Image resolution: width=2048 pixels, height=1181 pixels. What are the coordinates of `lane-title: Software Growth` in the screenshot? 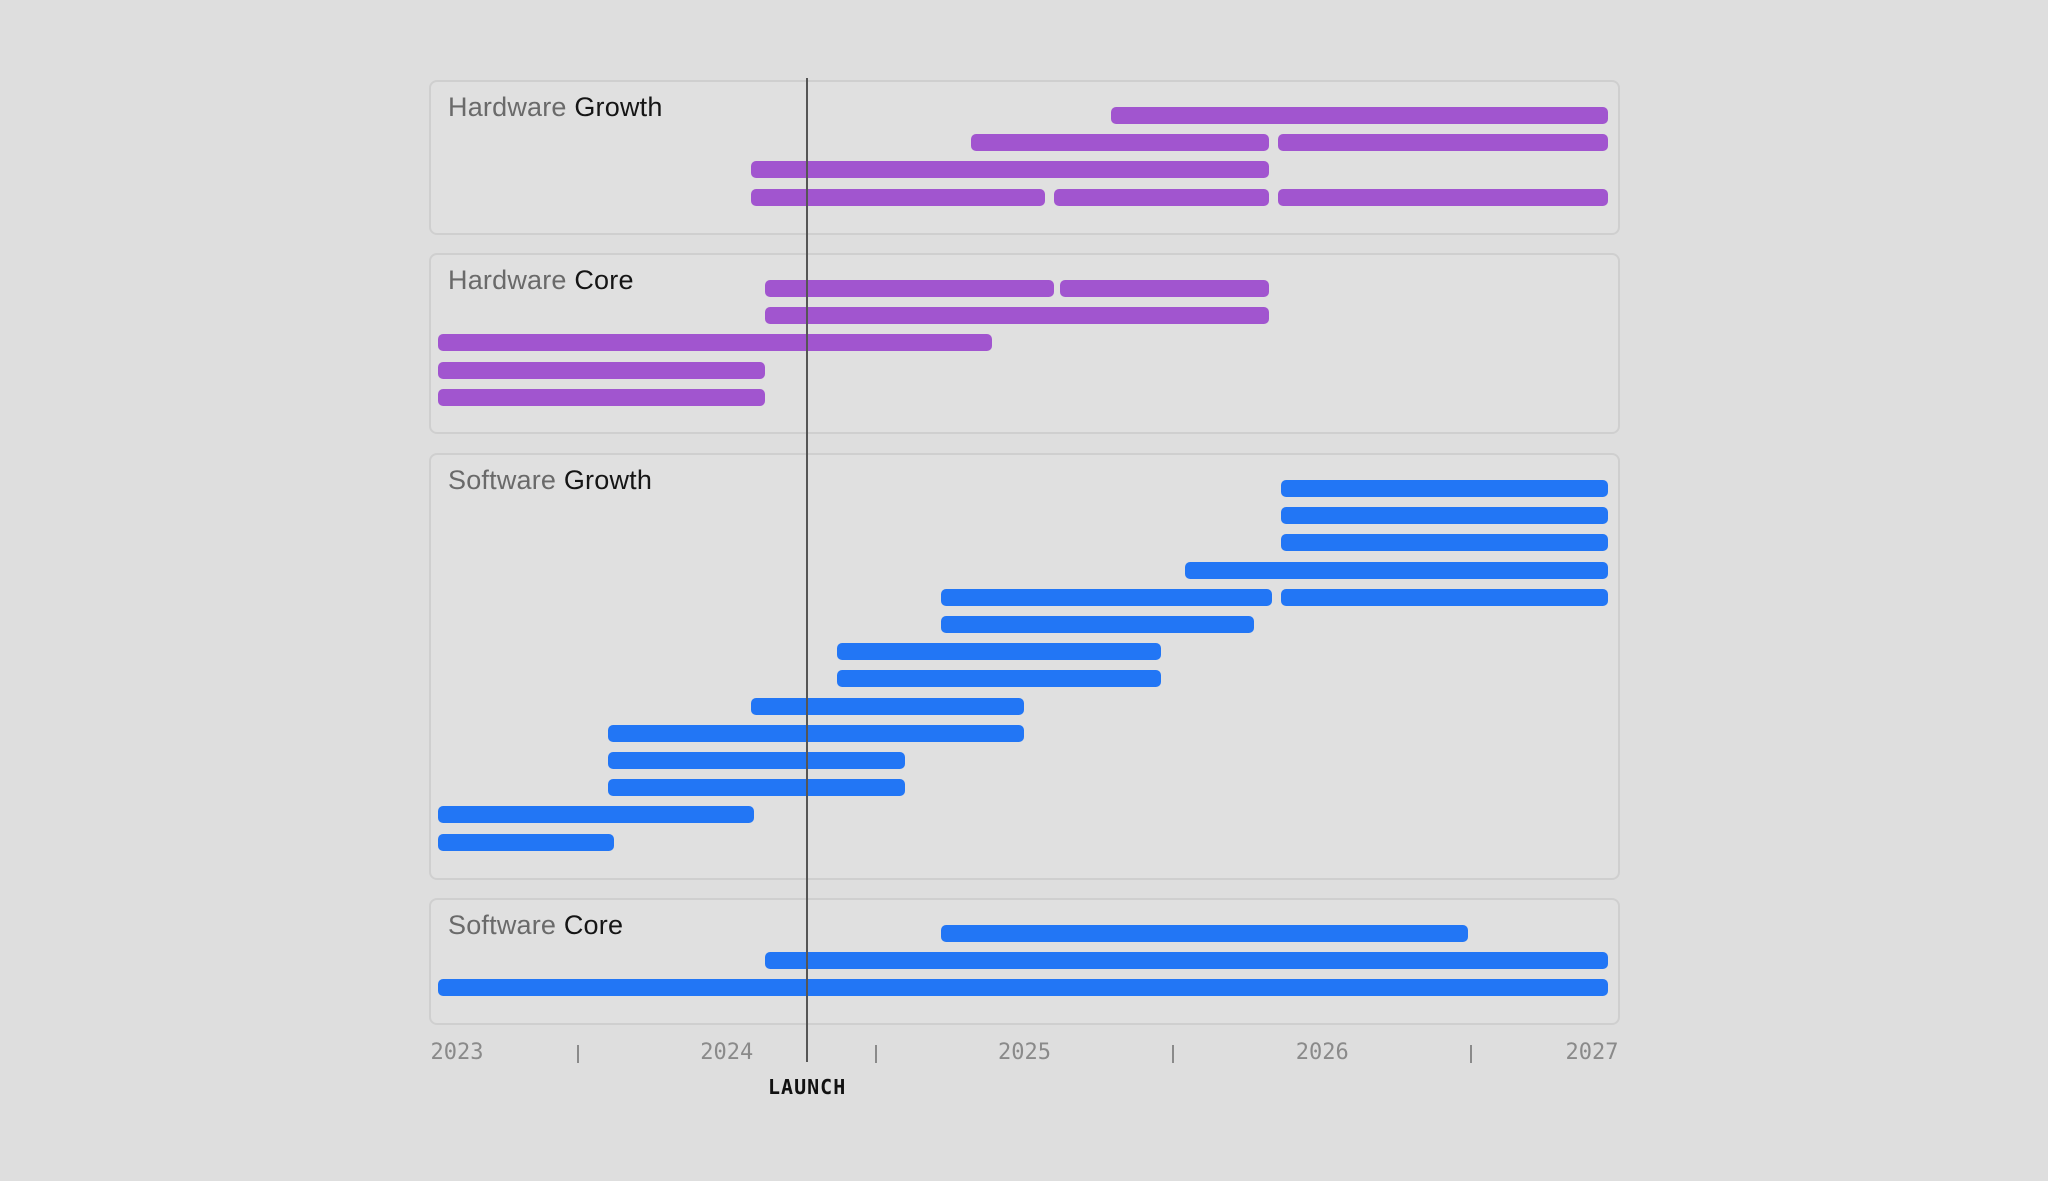 It's located at (550, 480).